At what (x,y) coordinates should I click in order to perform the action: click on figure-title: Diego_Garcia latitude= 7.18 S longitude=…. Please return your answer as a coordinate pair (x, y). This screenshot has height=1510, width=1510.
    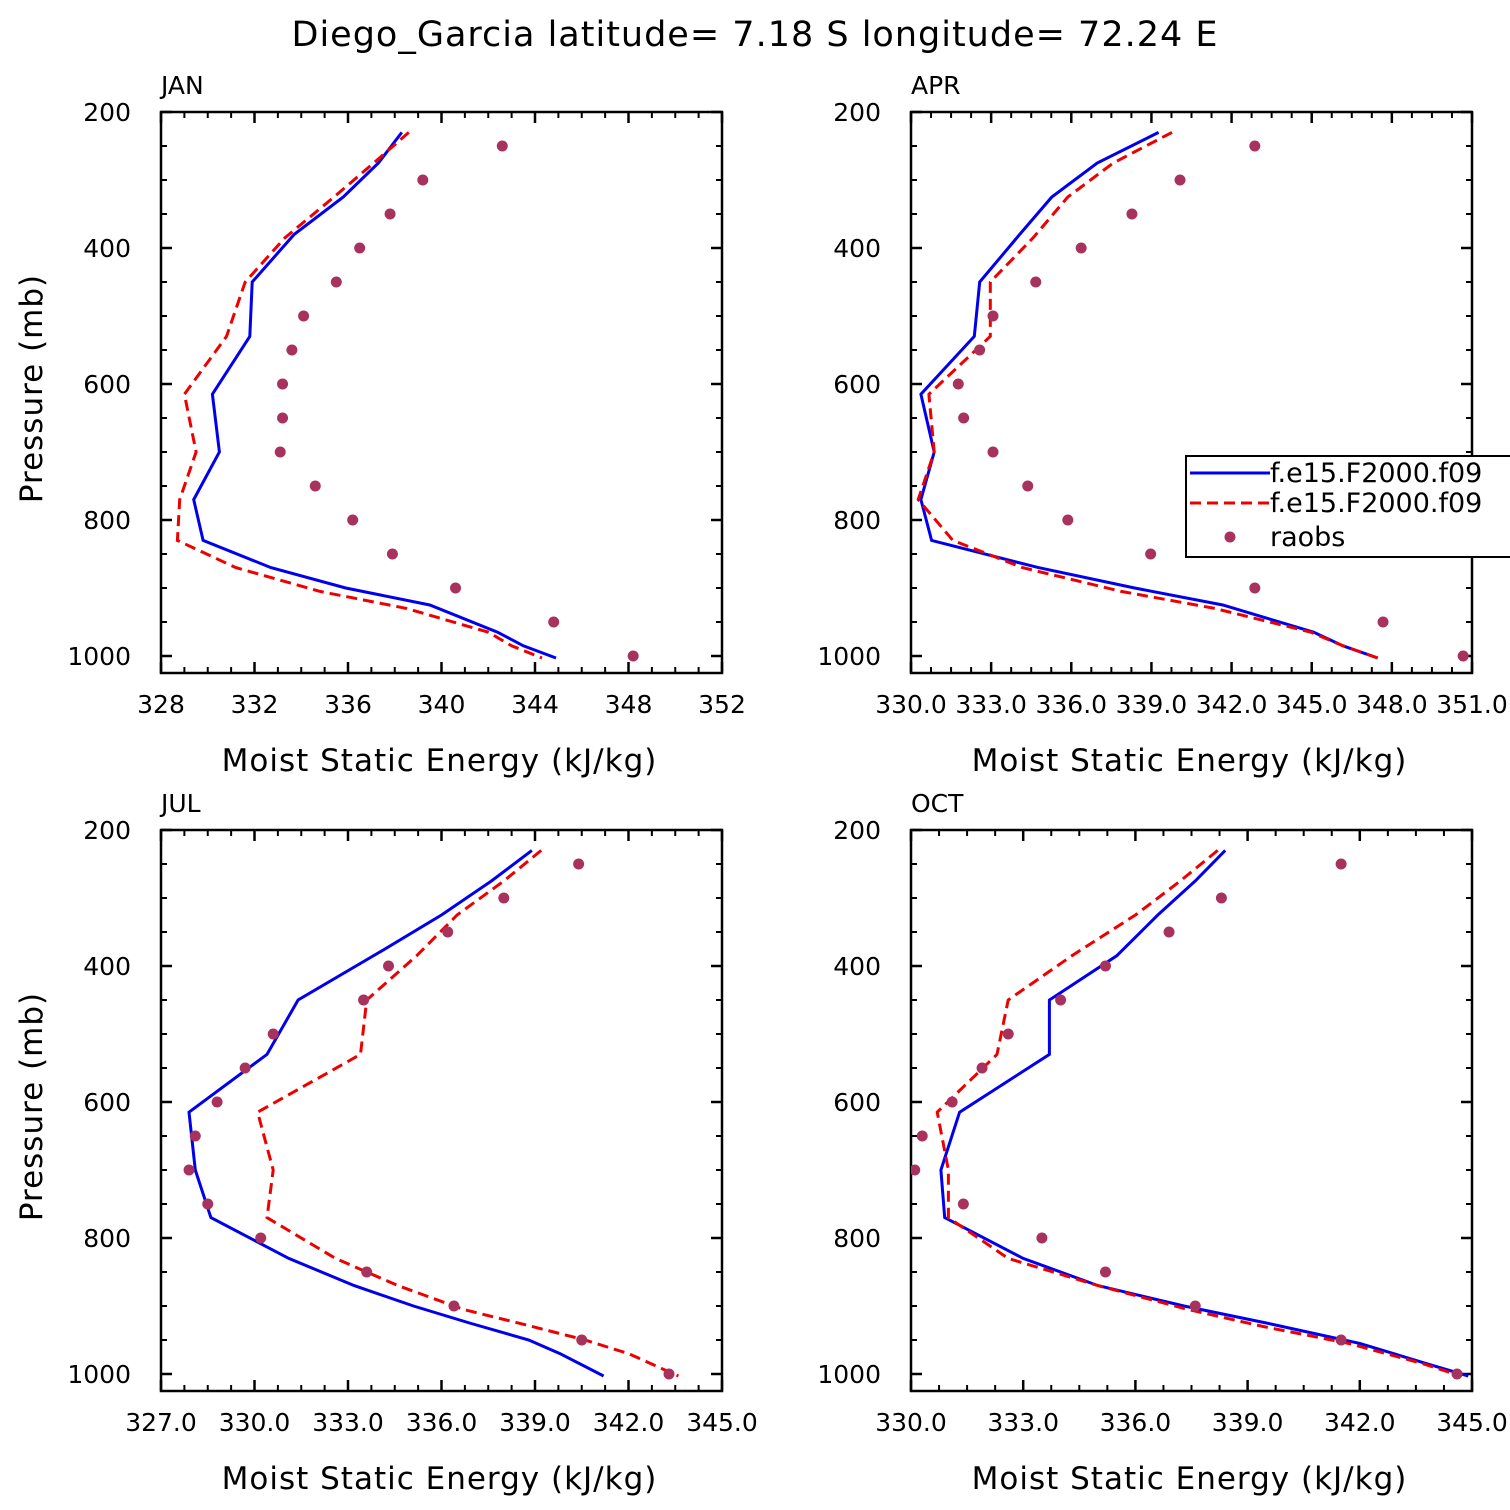
    Looking at the image, I should click on (755, 35).